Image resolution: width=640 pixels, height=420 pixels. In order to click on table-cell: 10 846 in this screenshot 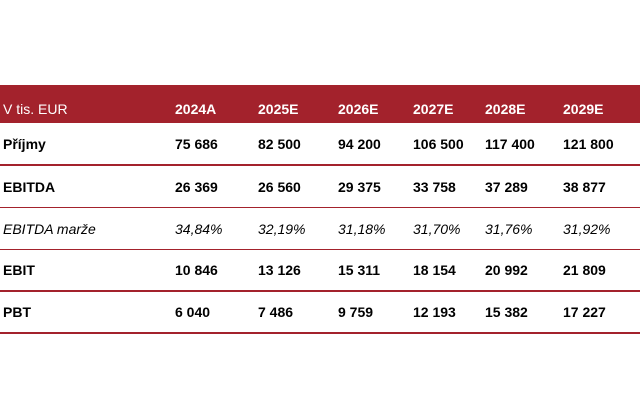, I will do `click(196, 270)`.